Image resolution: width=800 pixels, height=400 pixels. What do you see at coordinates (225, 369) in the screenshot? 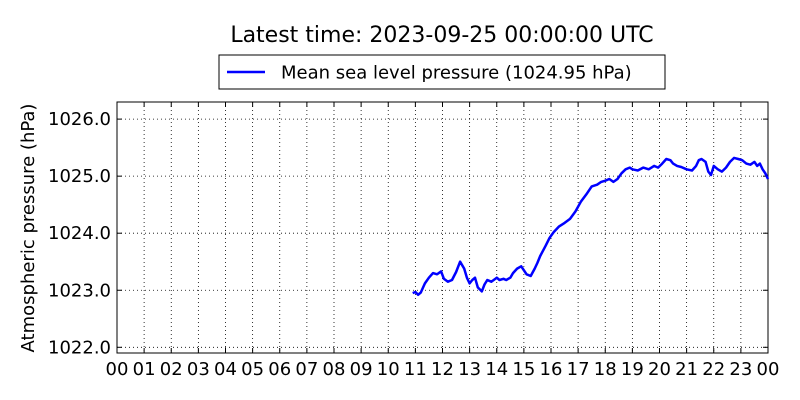
I see `x-tick-label: 04` at bounding box center [225, 369].